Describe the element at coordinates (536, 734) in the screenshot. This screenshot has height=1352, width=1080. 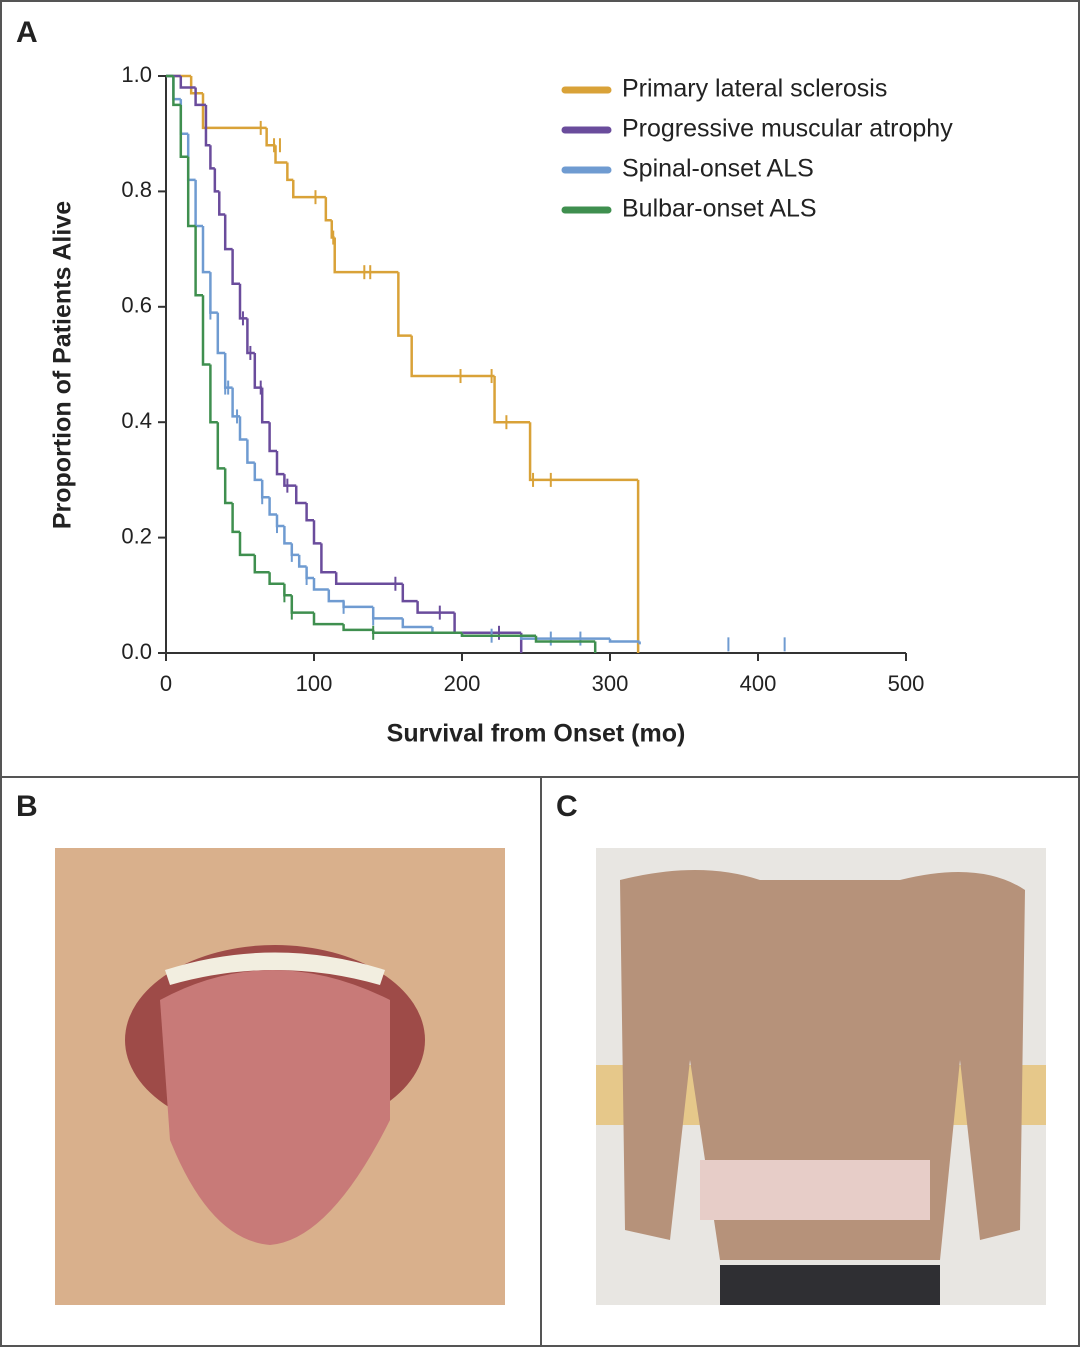
I see `x-axis-label: Survival from Onset (mo)` at that location.